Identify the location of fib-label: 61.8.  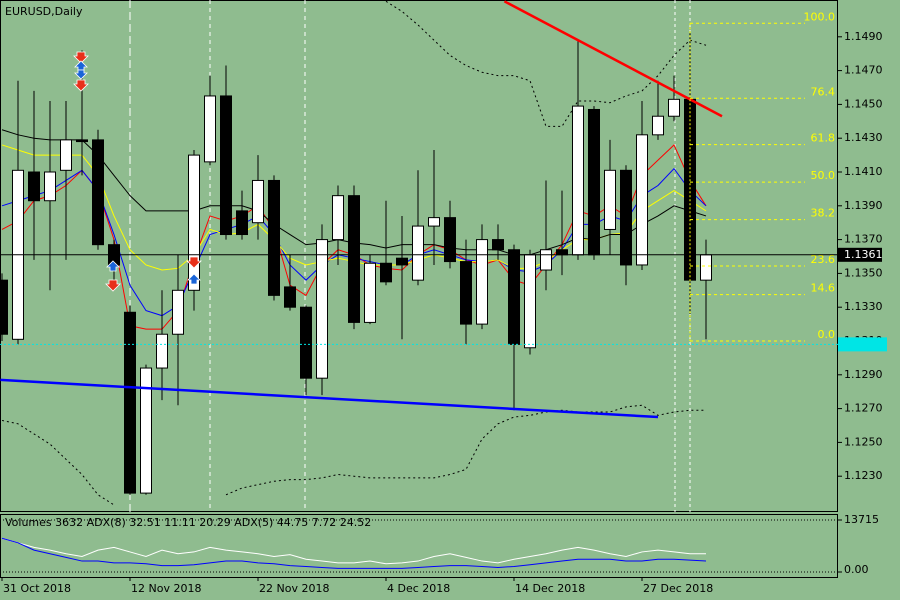
(823, 138).